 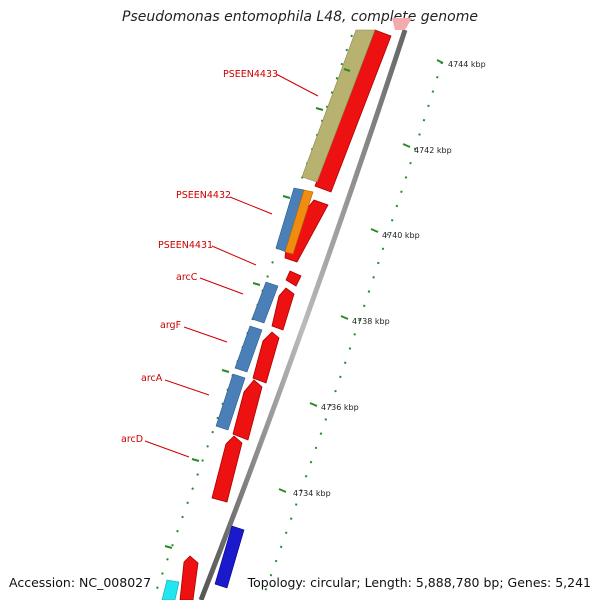 I want to click on gene-label-arcc: arcC, so click(x=210, y=283).